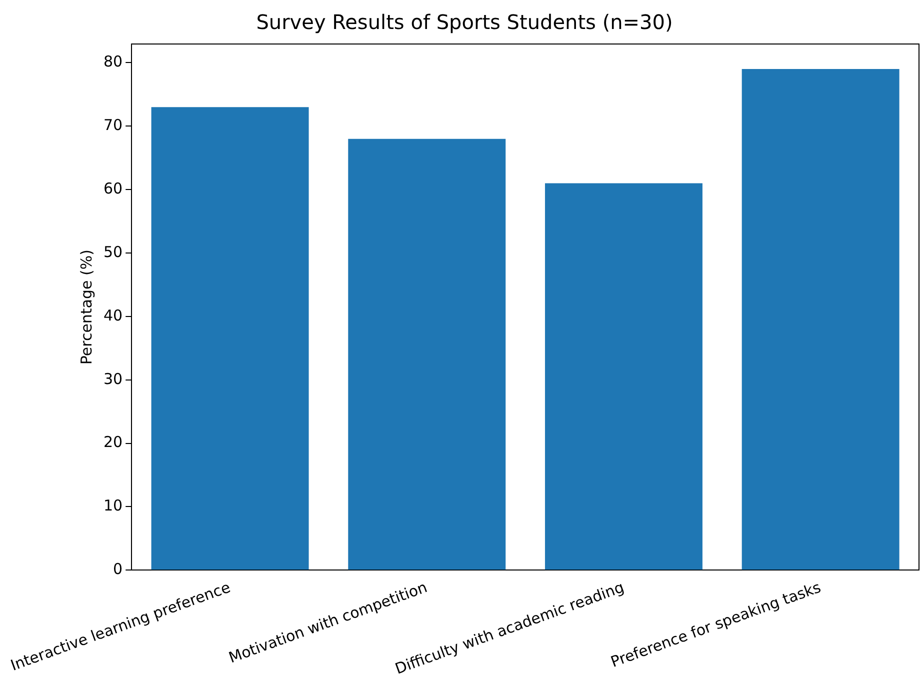  What do you see at coordinates (113, 379) in the screenshot?
I see `y-tick-label: 30` at bounding box center [113, 379].